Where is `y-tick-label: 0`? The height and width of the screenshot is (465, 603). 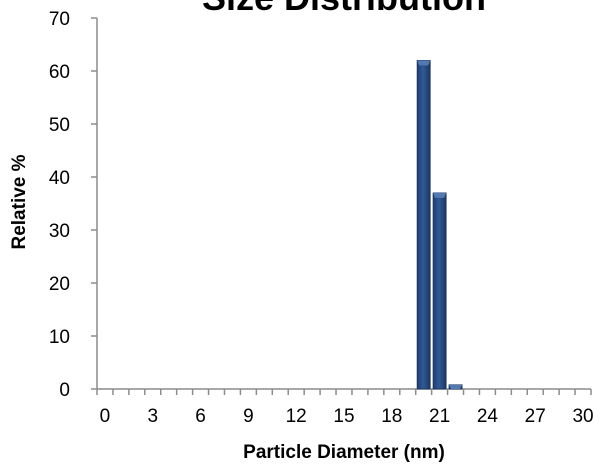 y-tick-label: 0 is located at coordinates (64, 390).